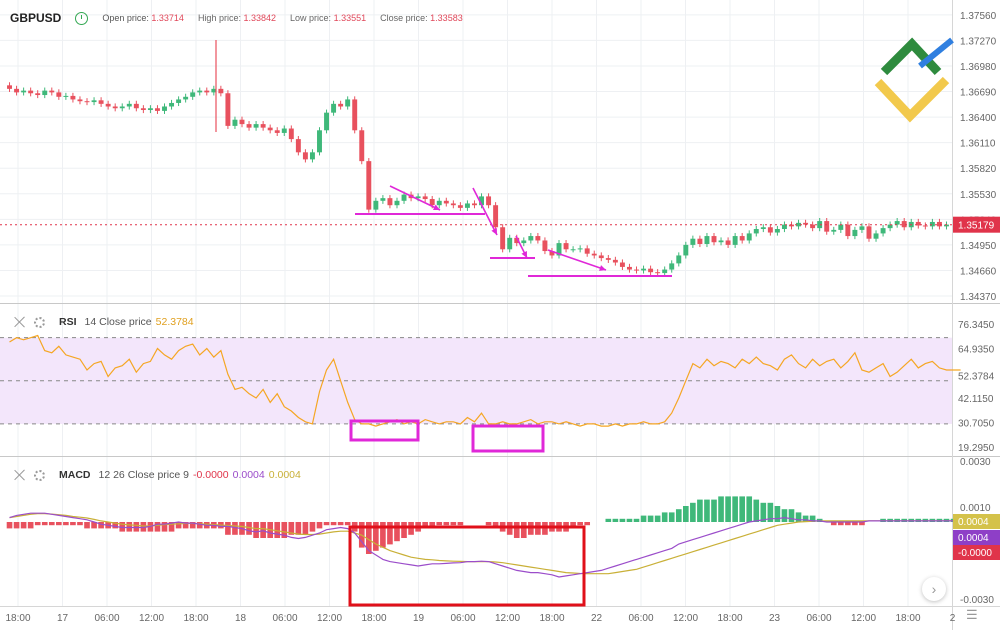 The image size is (1000, 630). I want to click on low-label: Low price:, so click(311, 18).